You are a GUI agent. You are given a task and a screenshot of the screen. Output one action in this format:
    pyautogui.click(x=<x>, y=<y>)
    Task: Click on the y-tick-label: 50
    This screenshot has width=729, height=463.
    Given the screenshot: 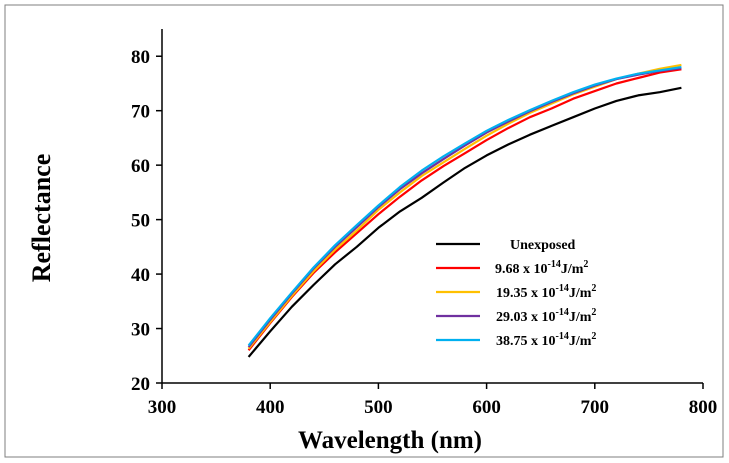 What is the action you would take?
    pyautogui.click(x=140, y=221)
    